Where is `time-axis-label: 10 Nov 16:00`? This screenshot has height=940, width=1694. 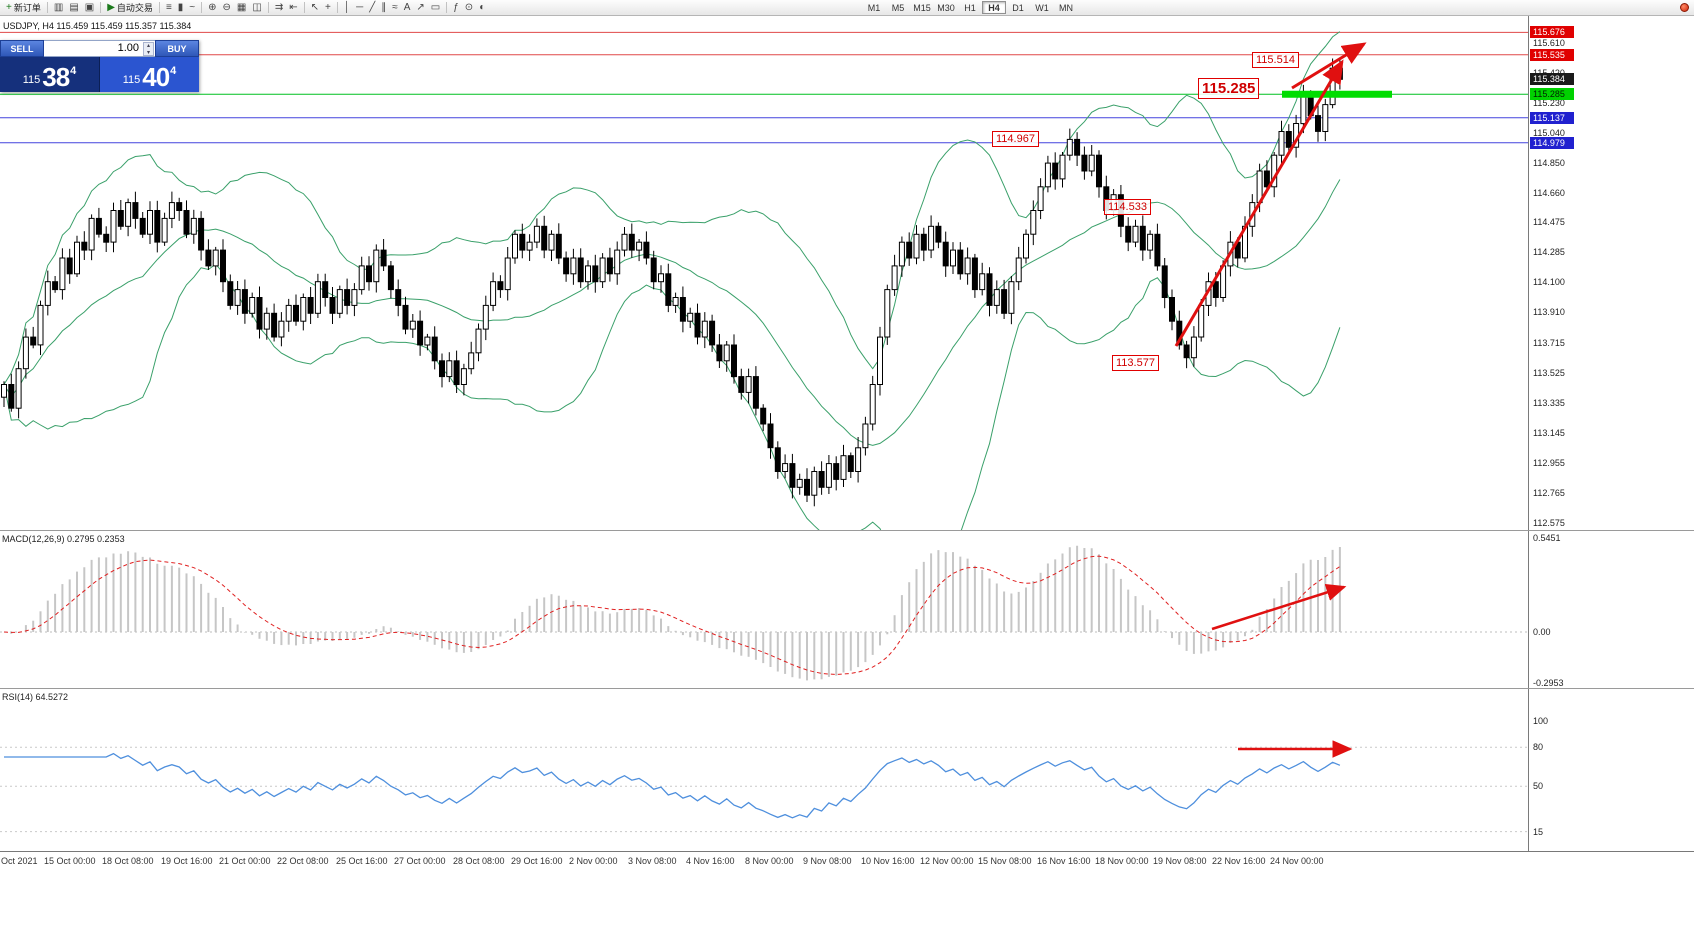
time-axis-label: 10 Nov 16:00 is located at coordinates (888, 861).